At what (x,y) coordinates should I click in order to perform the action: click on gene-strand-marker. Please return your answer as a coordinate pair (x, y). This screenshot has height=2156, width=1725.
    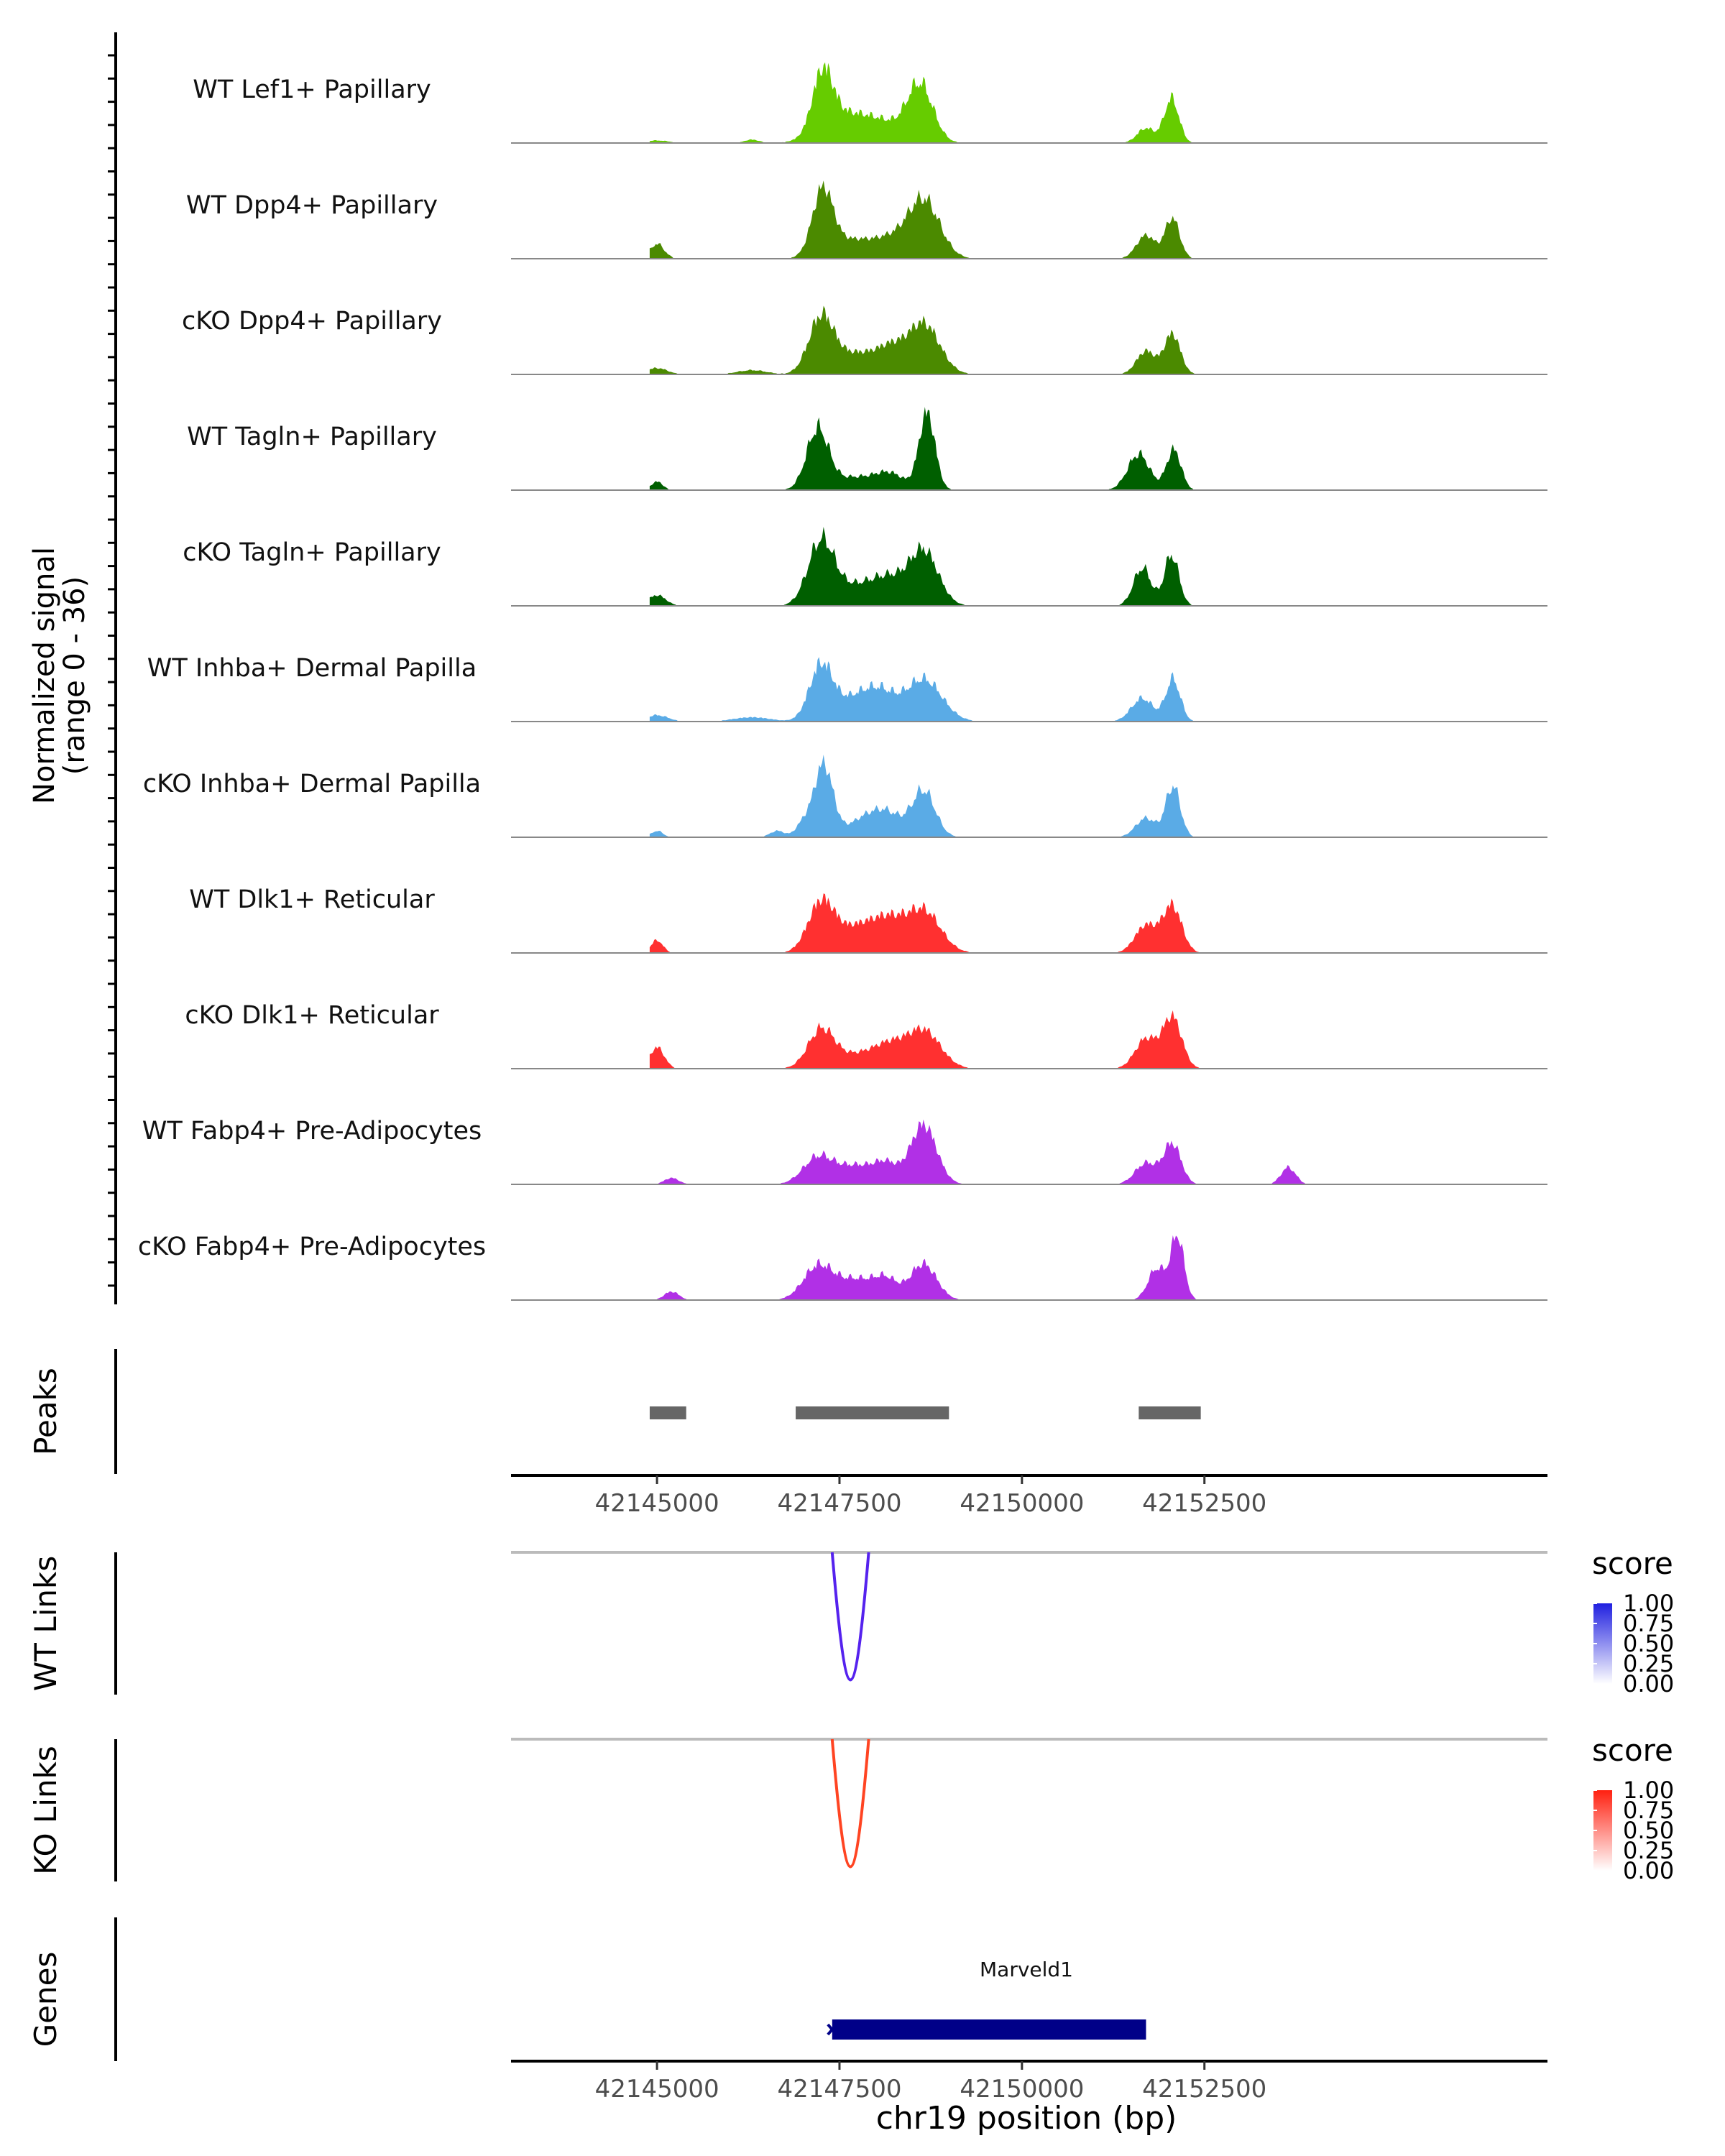
    Looking at the image, I should click on (832, 2030).